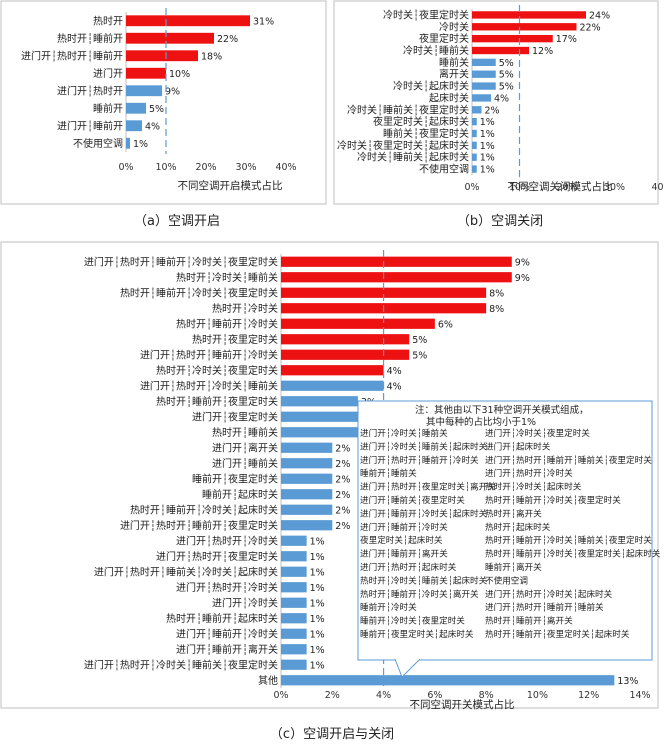 This screenshot has height=747, width=664. Describe the element at coordinates (529, 621) in the screenshot. I see `annotation-item: 热时开┆睡前开┆离开关` at that location.